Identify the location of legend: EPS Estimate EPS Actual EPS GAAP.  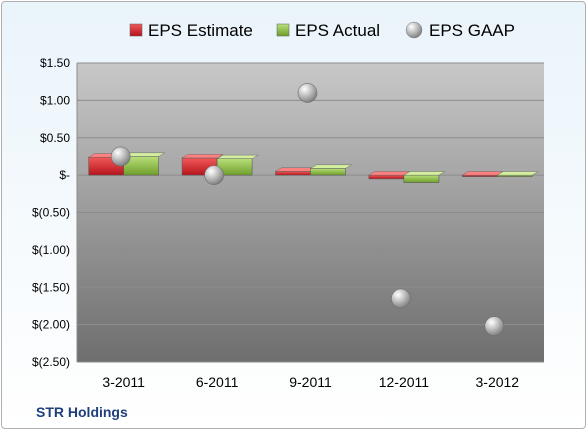
(322, 30).